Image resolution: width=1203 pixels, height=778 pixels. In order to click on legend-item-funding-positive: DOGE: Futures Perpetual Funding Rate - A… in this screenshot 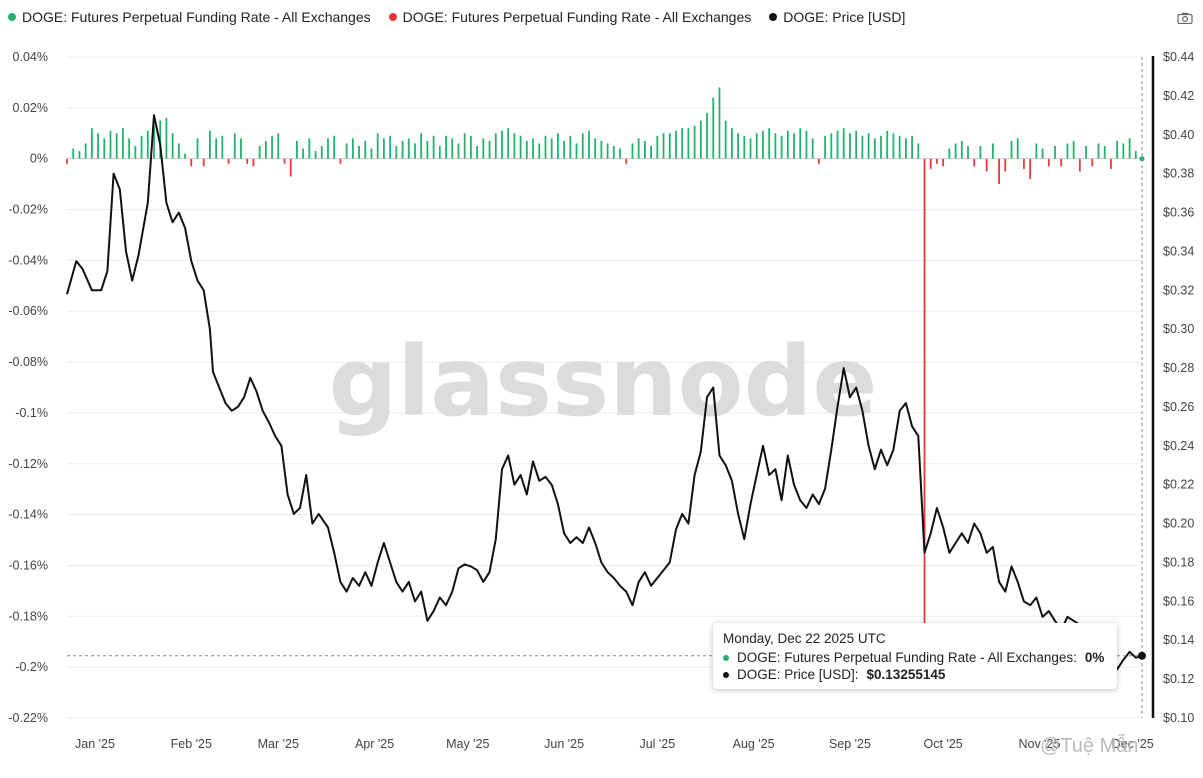, I will do `click(189, 17)`.